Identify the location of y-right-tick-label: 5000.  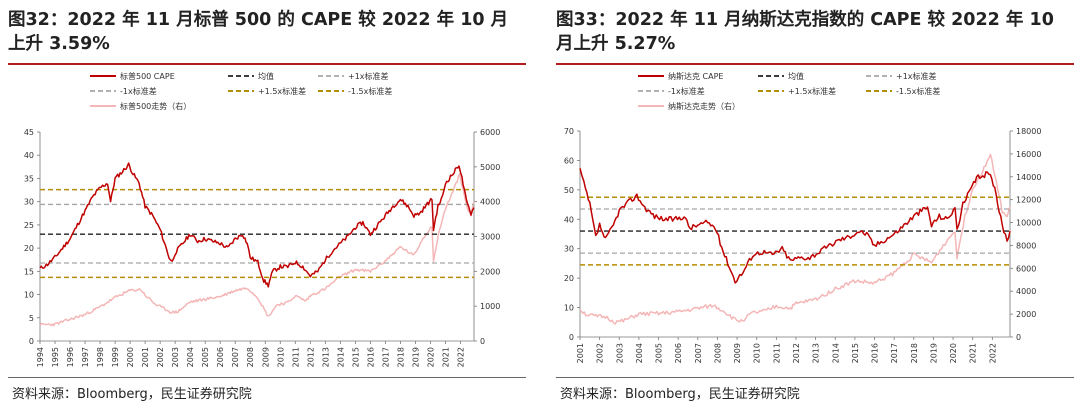
(490, 167).